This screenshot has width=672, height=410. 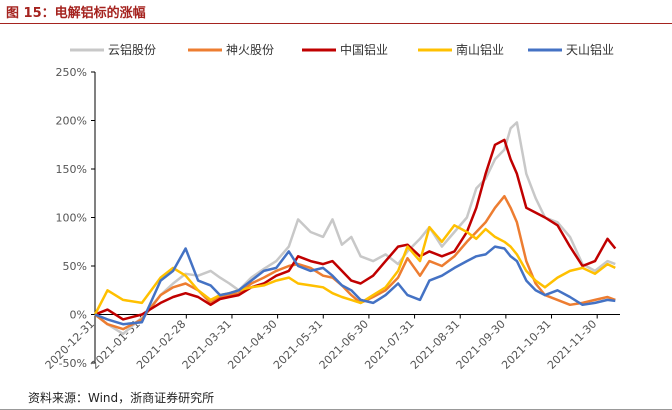 What do you see at coordinates (364, 49) in the screenshot?
I see `legend-label: 中国铝业` at bounding box center [364, 49].